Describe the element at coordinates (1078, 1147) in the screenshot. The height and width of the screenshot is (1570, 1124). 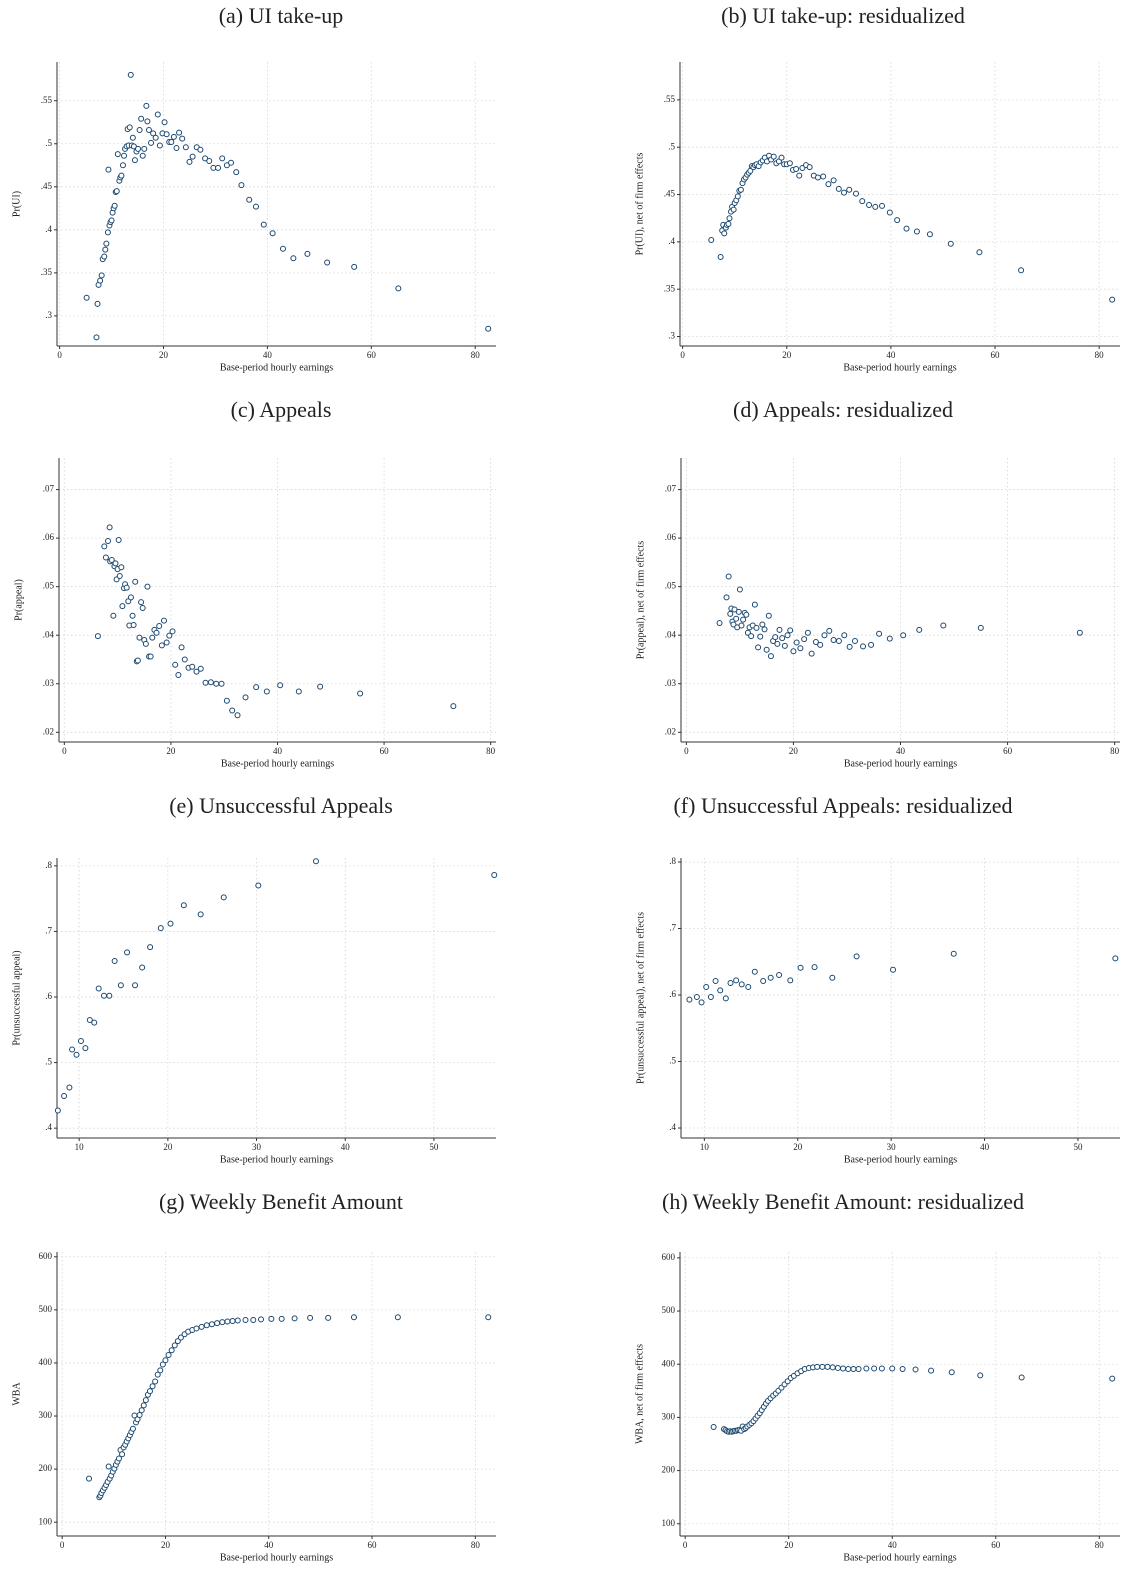
I see `x-tick-label: 50` at that location.